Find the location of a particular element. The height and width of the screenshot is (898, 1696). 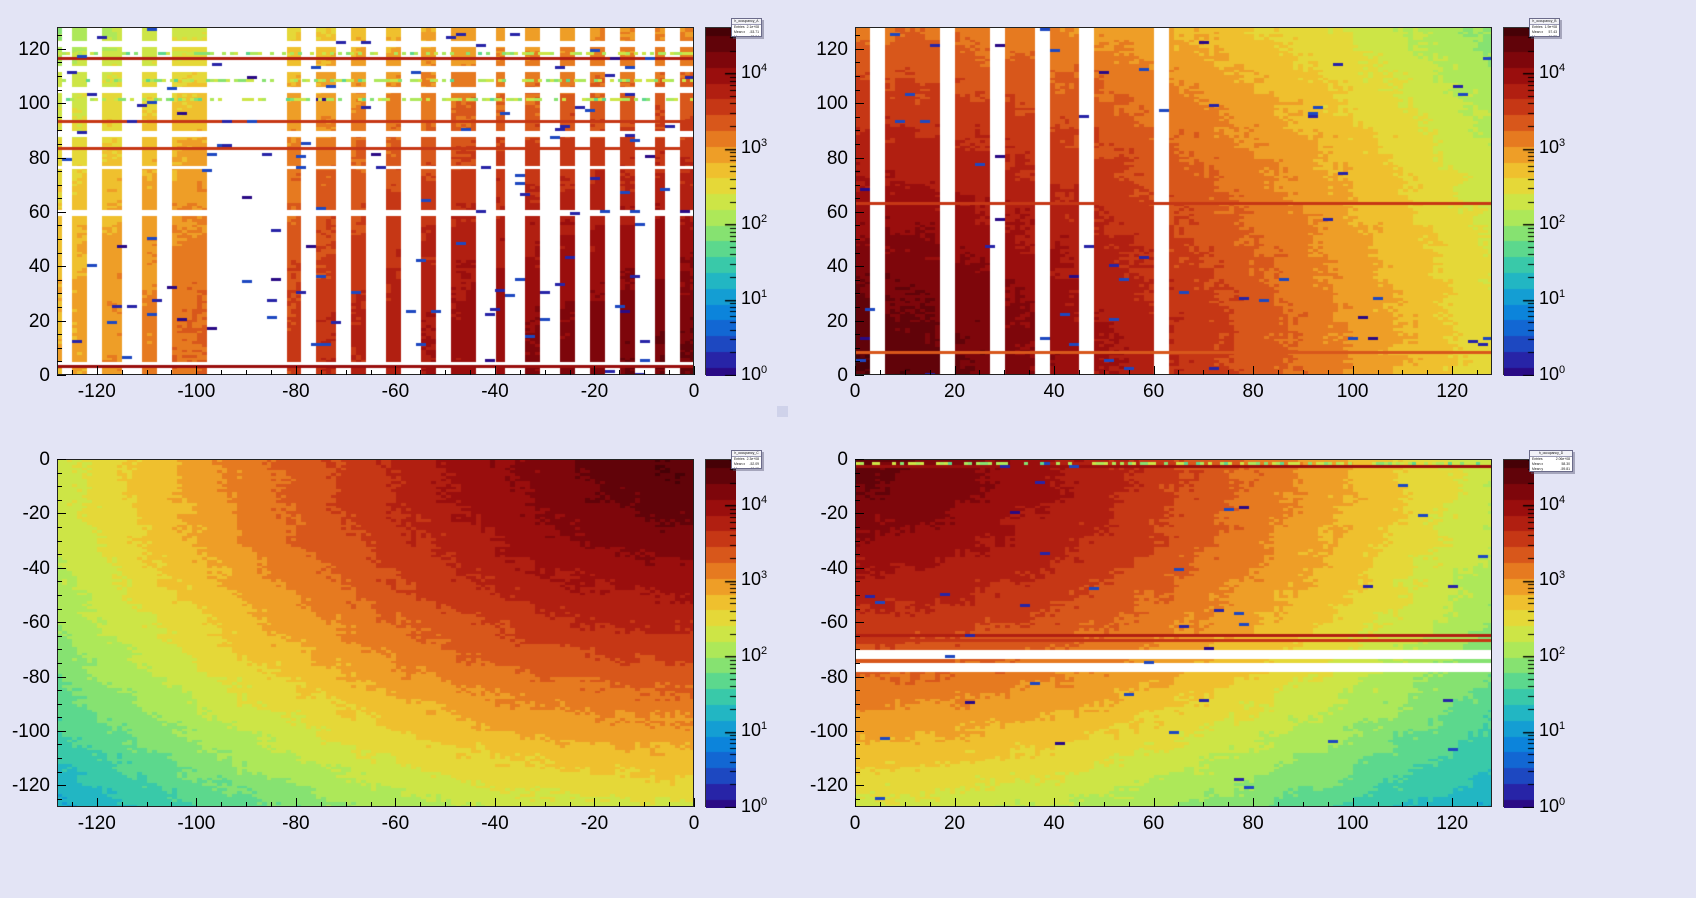

x-axis-tick-label: 0 is located at coordinates (855, 391).